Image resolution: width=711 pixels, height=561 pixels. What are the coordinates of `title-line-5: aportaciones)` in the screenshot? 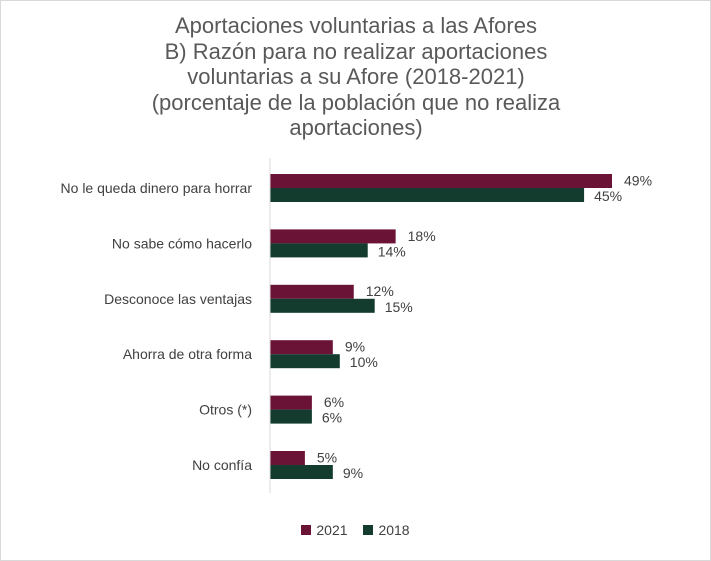 It's located at (356, 127).